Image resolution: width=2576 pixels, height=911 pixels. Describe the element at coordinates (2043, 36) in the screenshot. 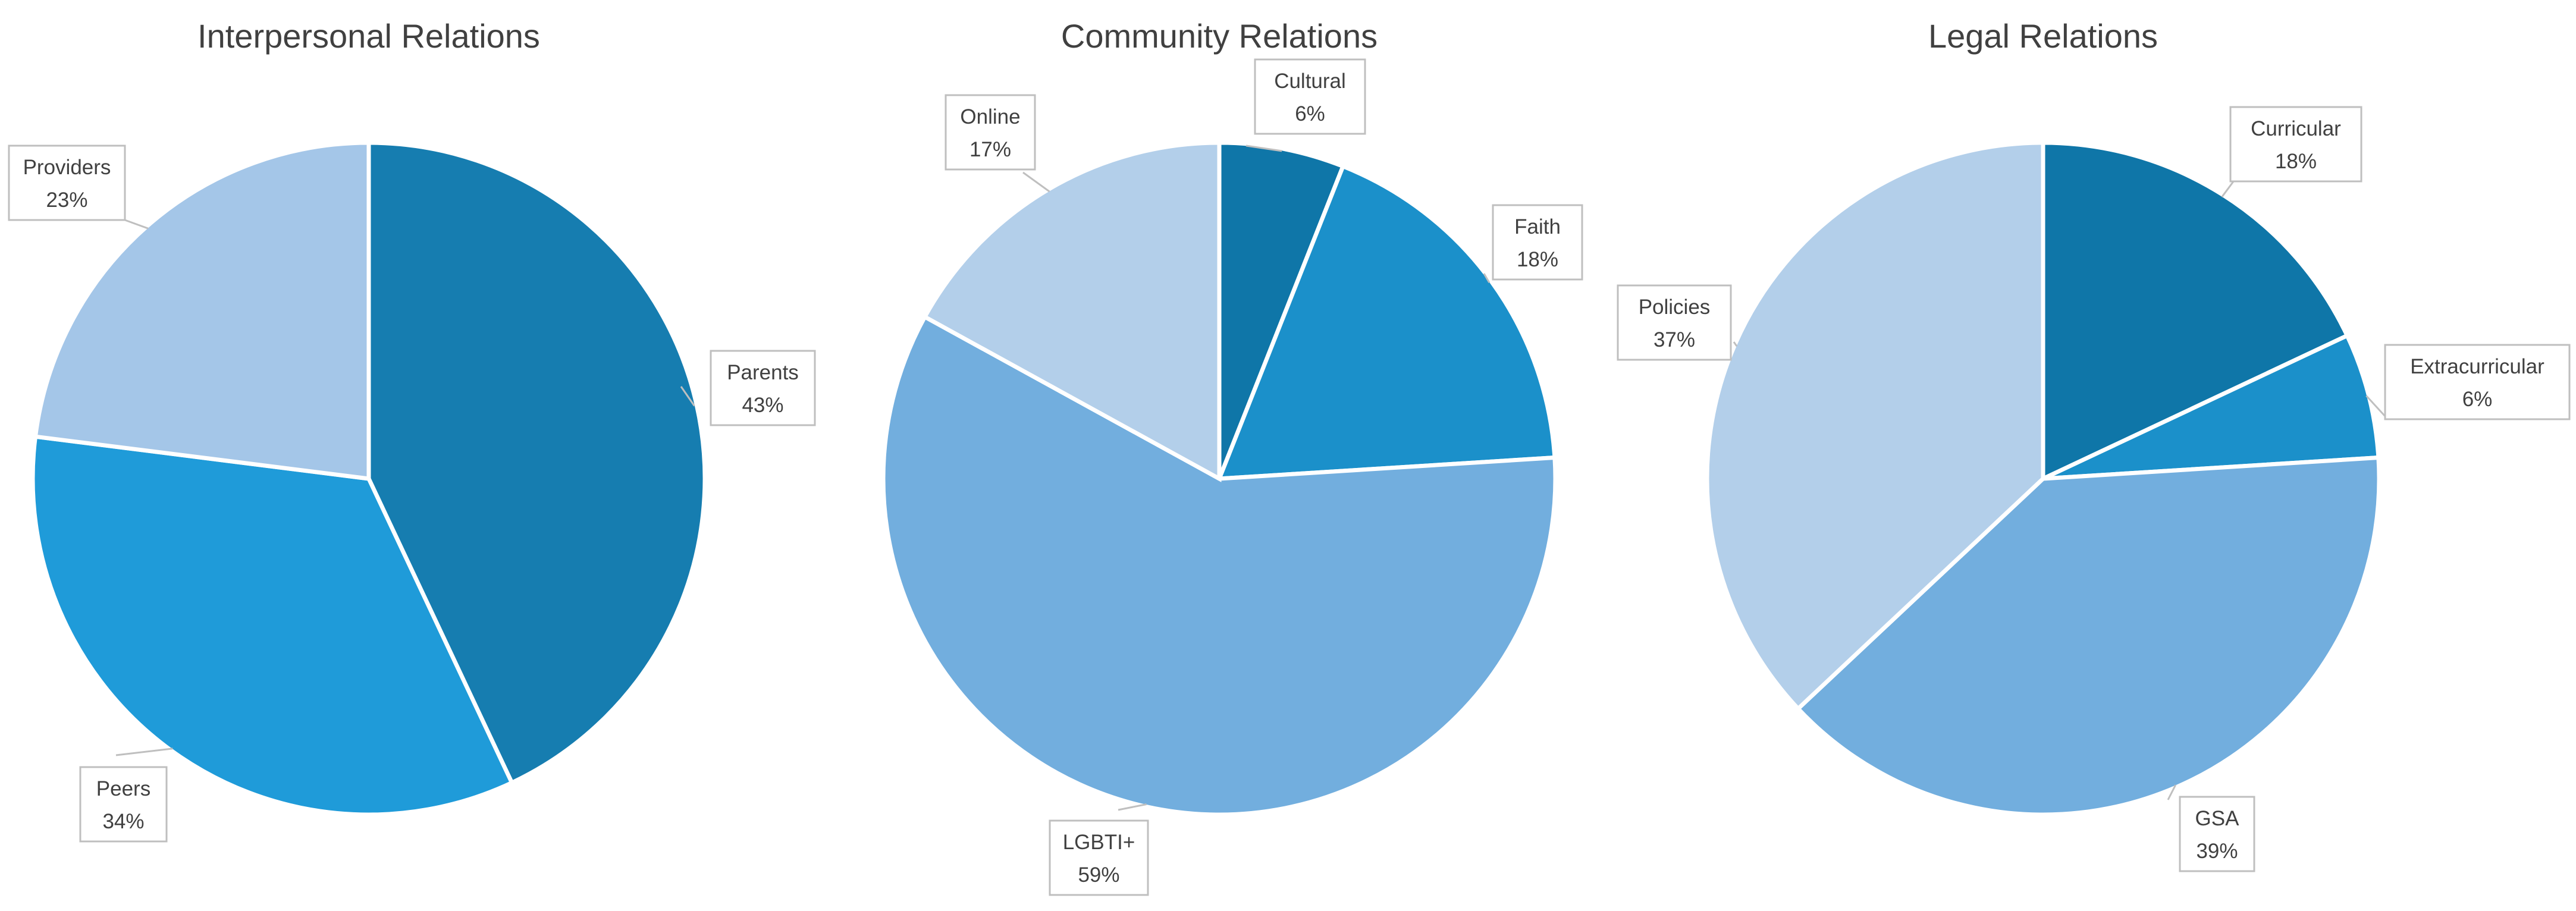

I see `chart-title: Legal Relations` at that location.